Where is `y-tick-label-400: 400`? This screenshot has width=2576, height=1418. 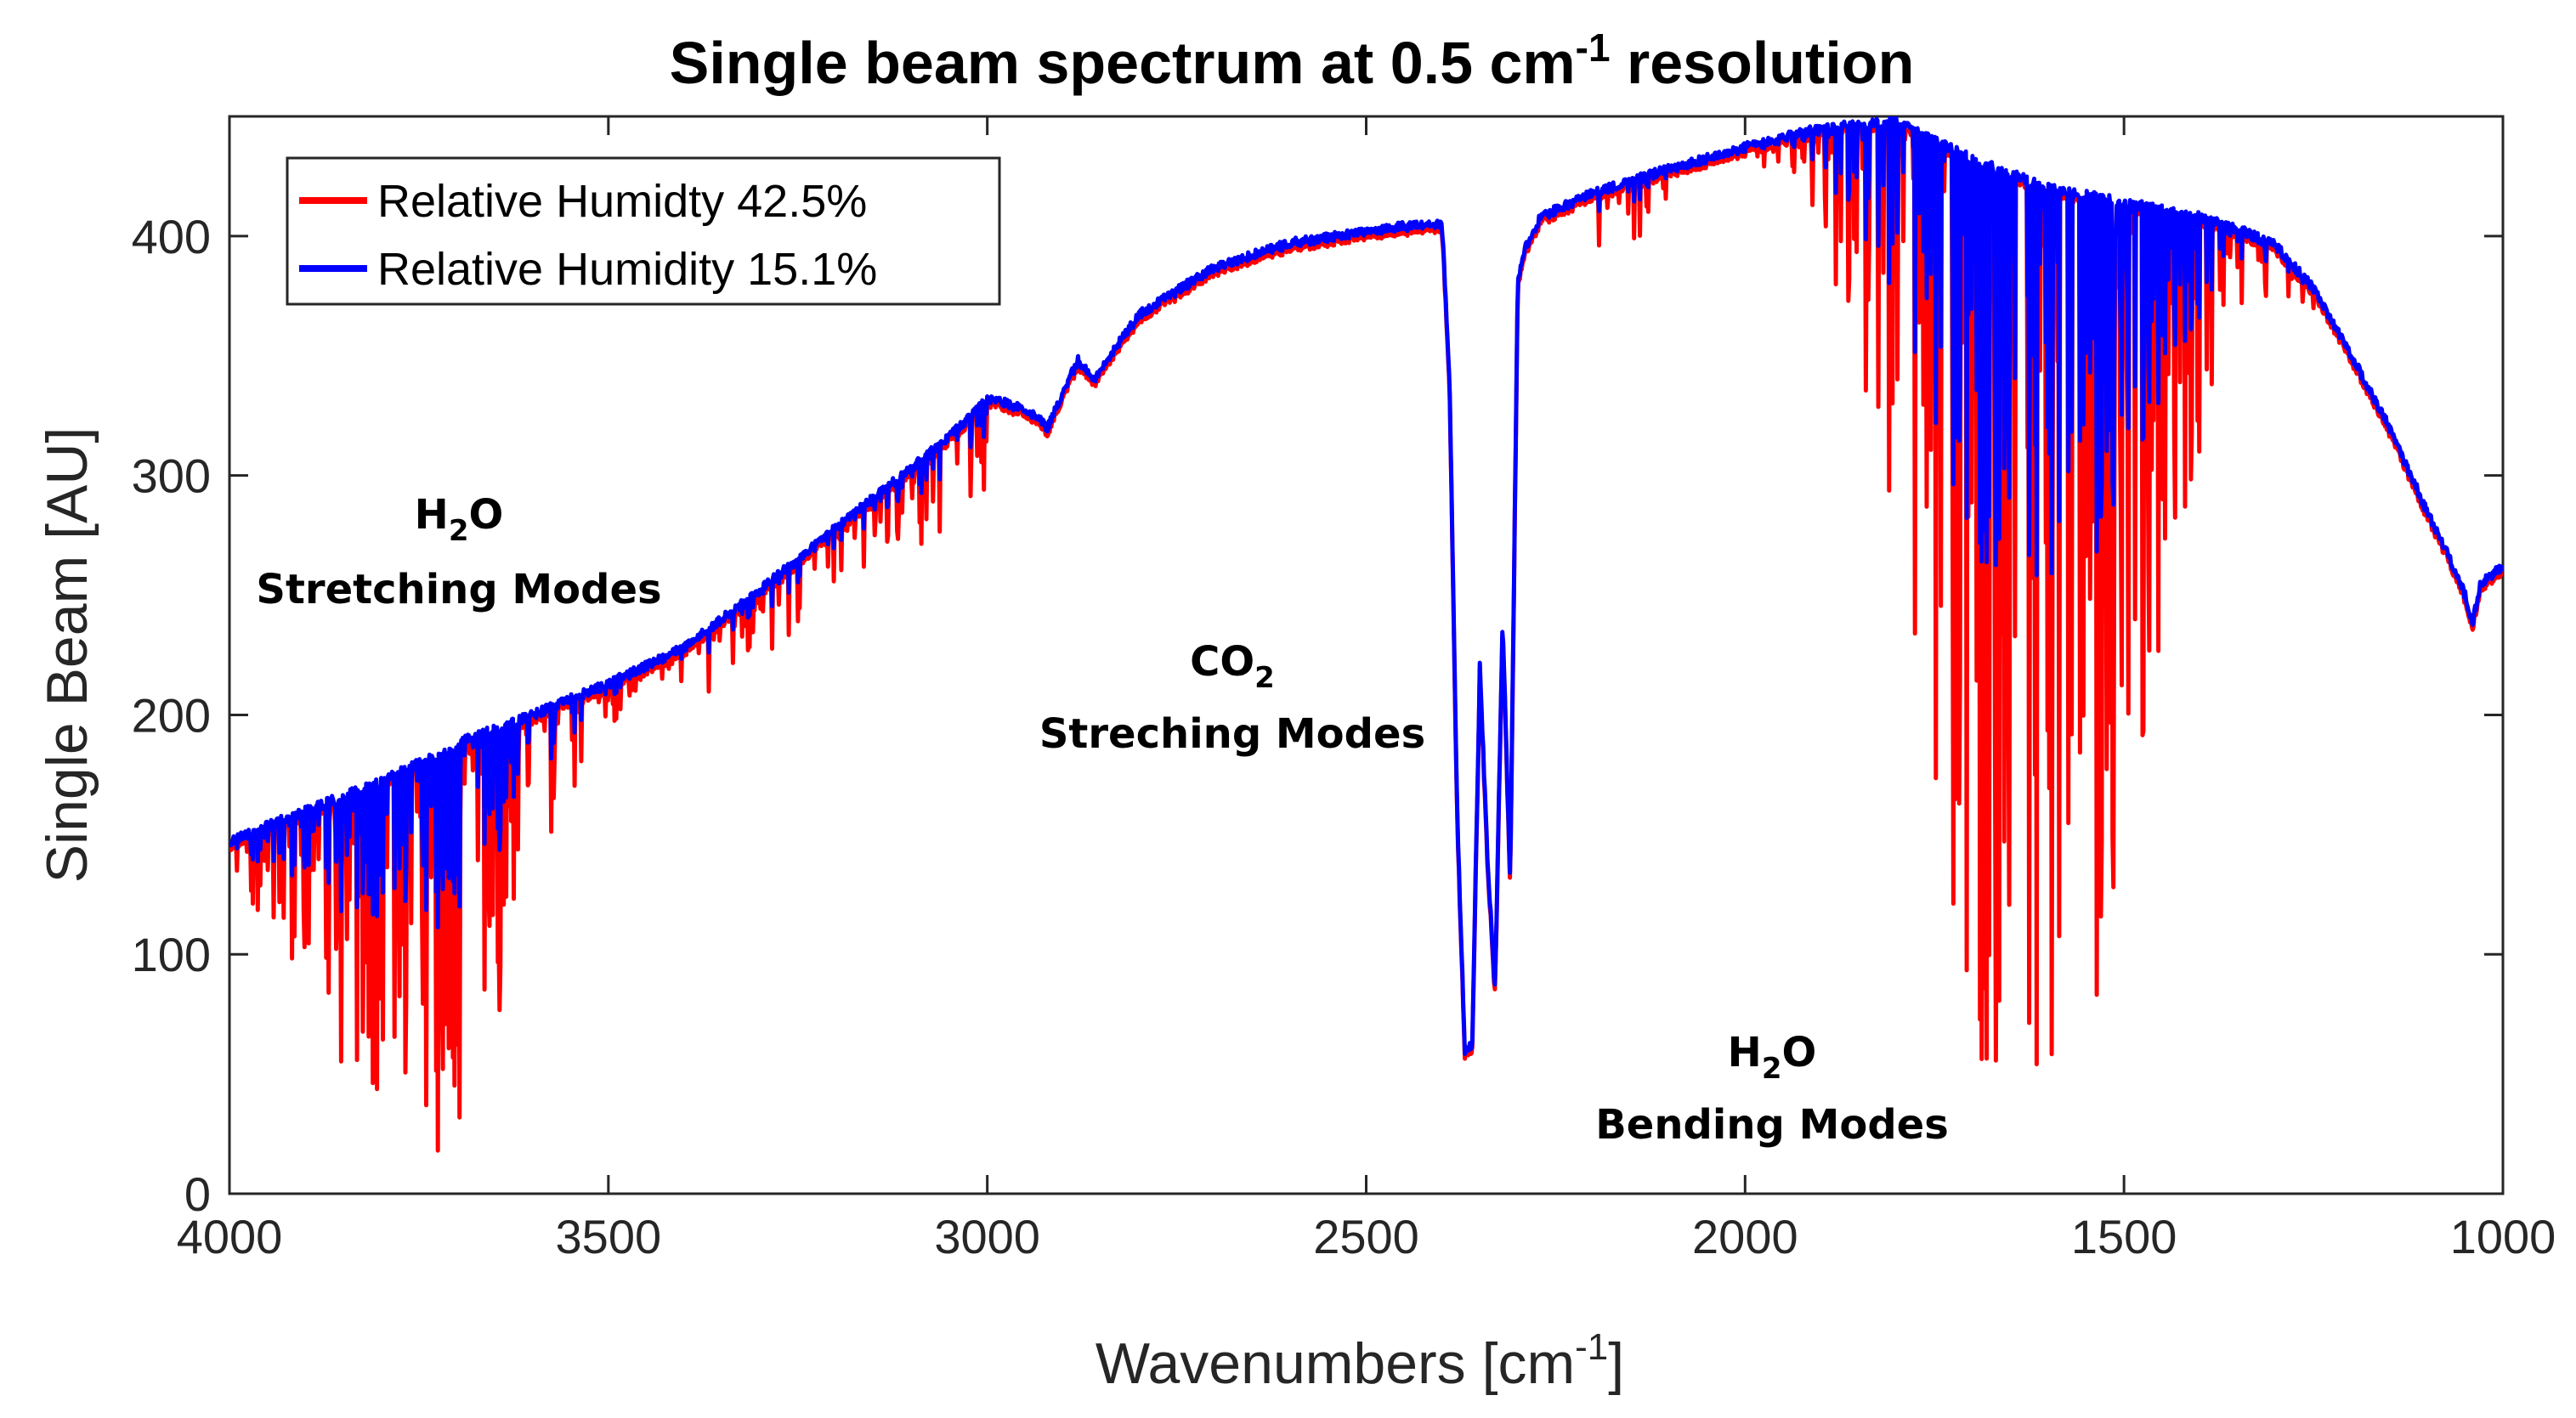
y-tick-label-400: 400 is located at coordinates (171, 237).